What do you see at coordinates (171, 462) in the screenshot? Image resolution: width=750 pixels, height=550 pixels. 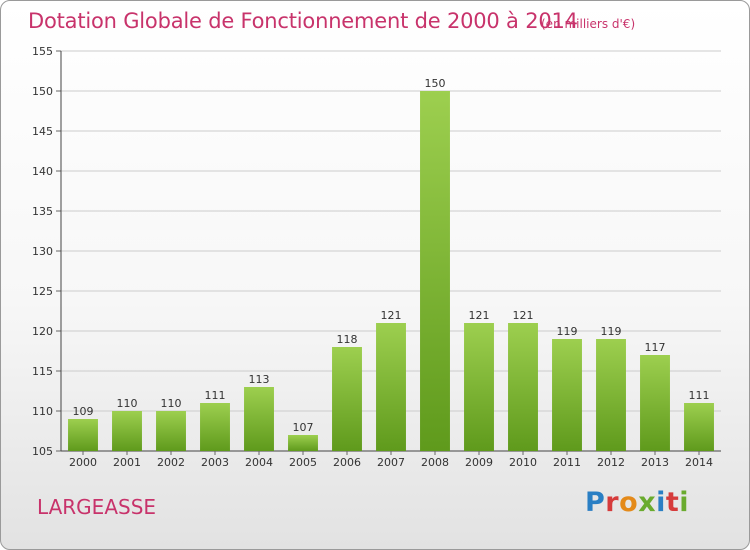 I see `x-tick-label: 2002` at bounding box center [171, 462].